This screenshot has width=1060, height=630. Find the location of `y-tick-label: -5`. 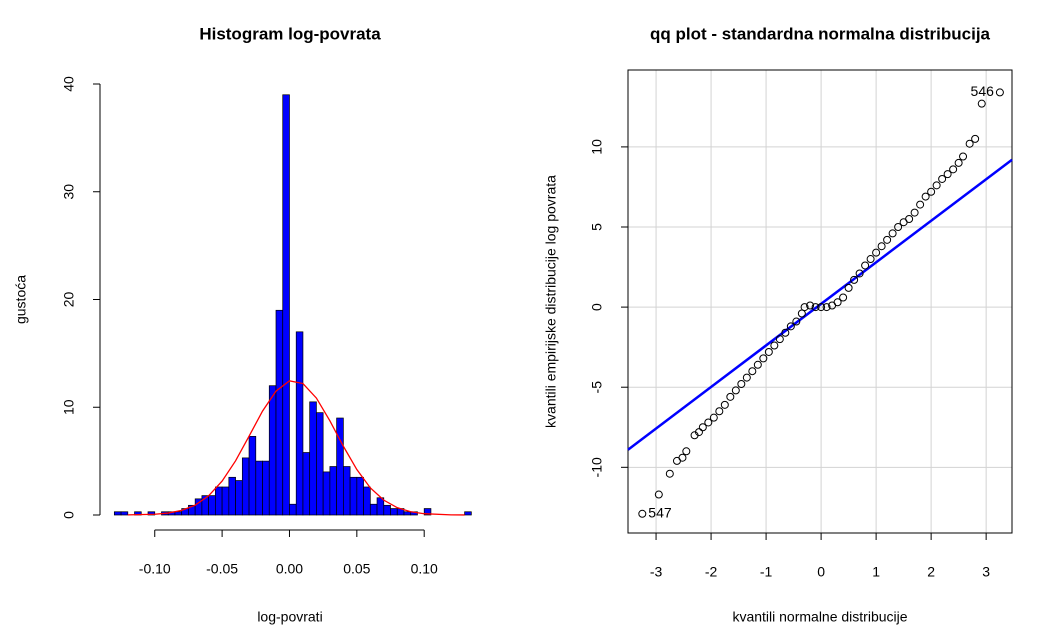

y-tick-label: -5 is located at coordinates (597, 387).